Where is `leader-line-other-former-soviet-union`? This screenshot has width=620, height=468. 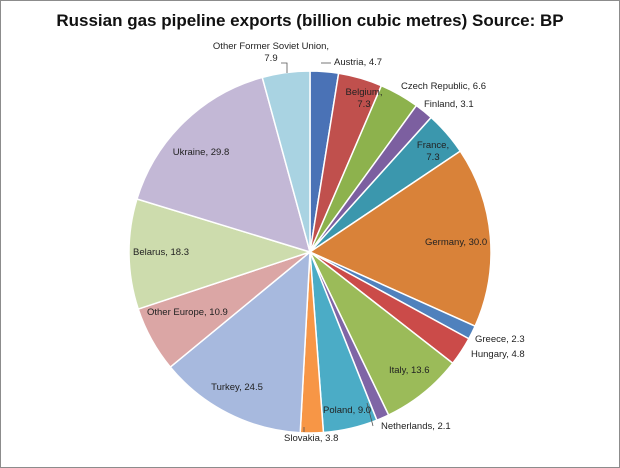
leader-line-other-former-soviet-union is located at coordinates (284, 67).